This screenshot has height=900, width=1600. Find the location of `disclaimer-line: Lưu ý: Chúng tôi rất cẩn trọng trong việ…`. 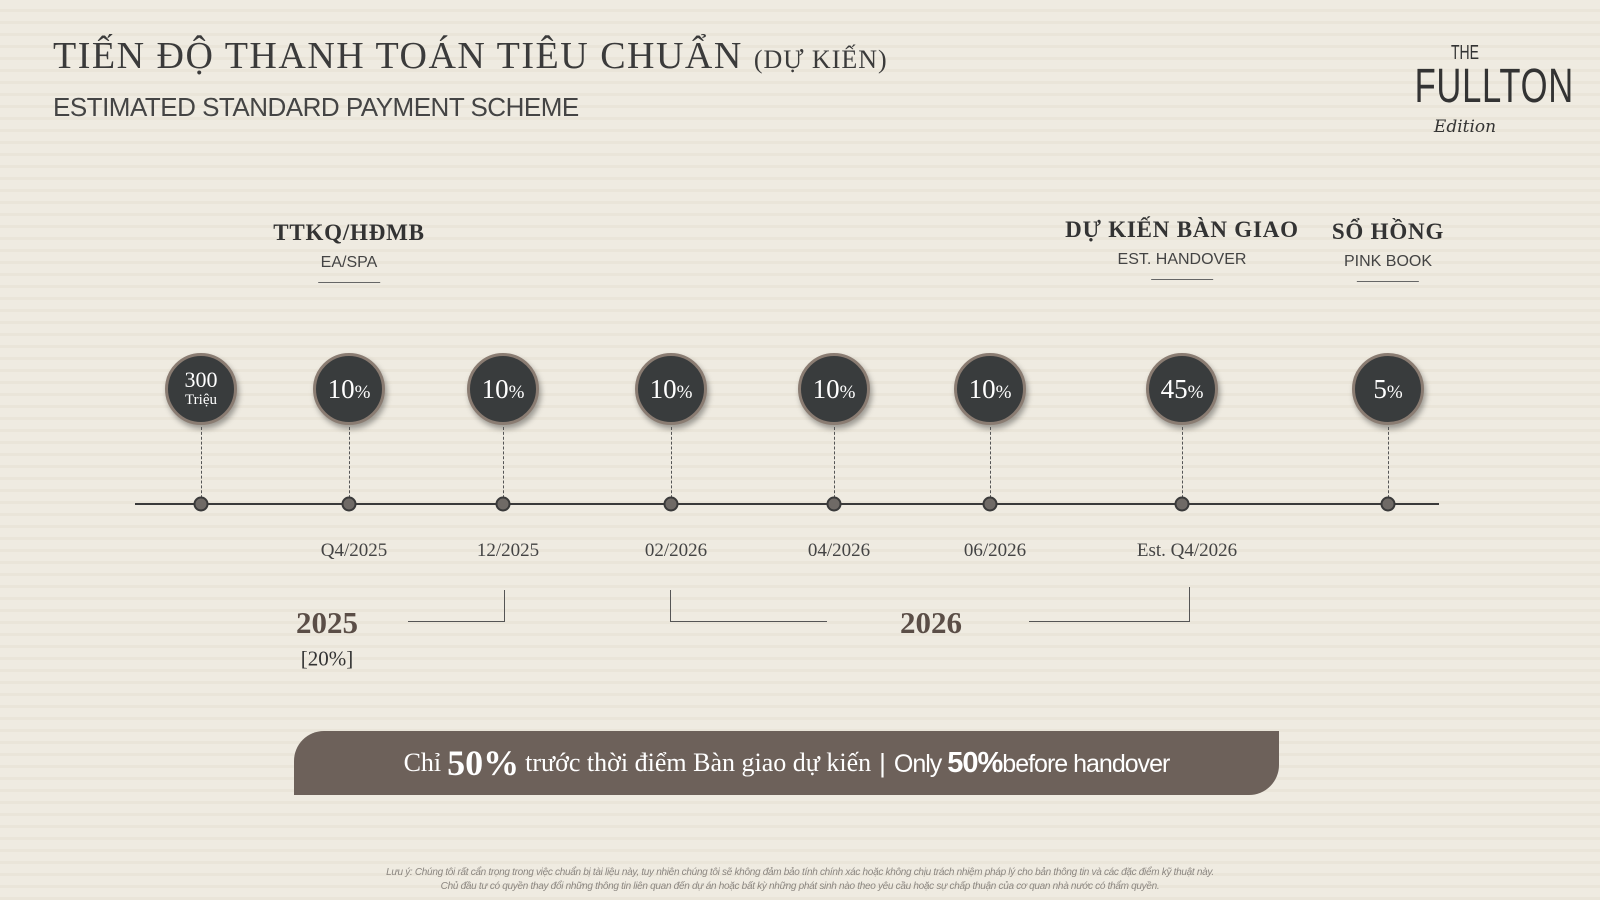

disclaimer-line: Lưu ý: Chúng tôi rất cẩn trọng trong việ… is located at coordinates (800, 872).